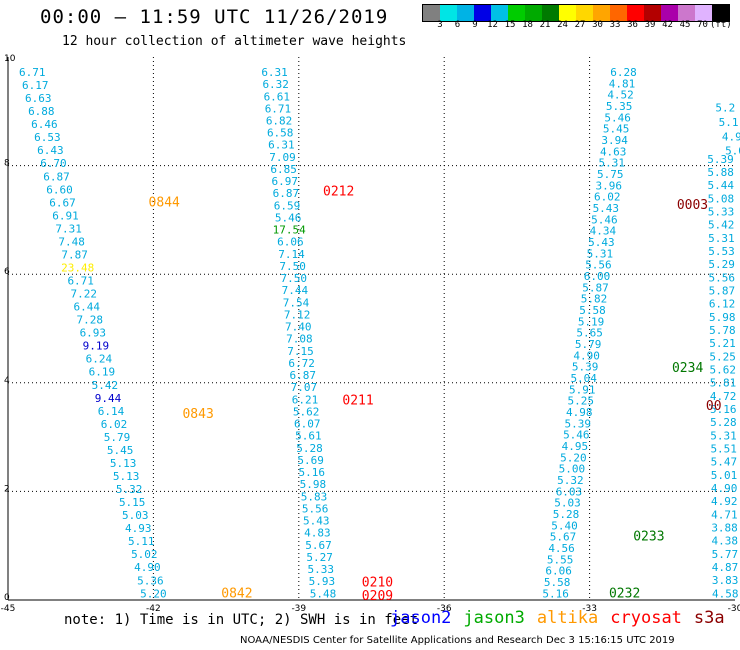  I want to click on swh-value: 5.43, so click(606, 208).